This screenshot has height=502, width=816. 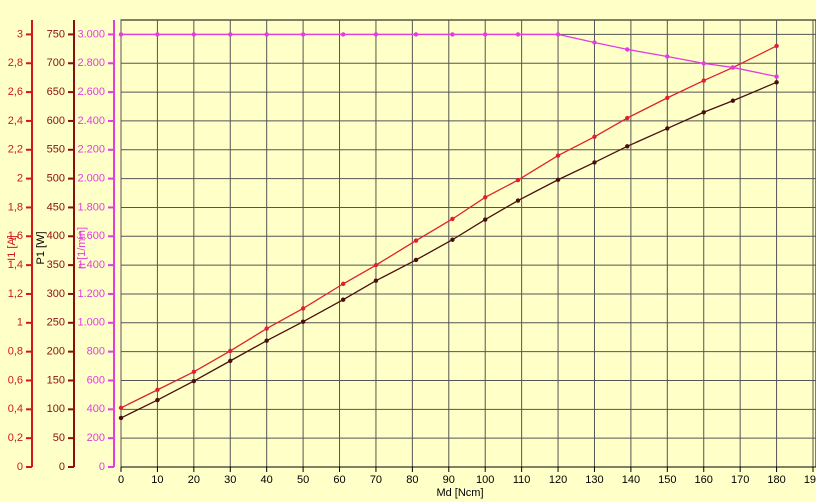 What do you see at coordinates (91, 207) in the screenshot?
I see `y3-tick-label: 1.800` at bounding box center [91, 207].